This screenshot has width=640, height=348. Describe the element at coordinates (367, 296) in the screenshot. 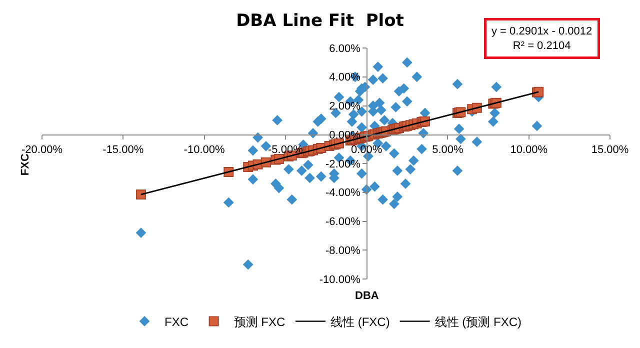

I see `x-axis-title: DBA` at that location.